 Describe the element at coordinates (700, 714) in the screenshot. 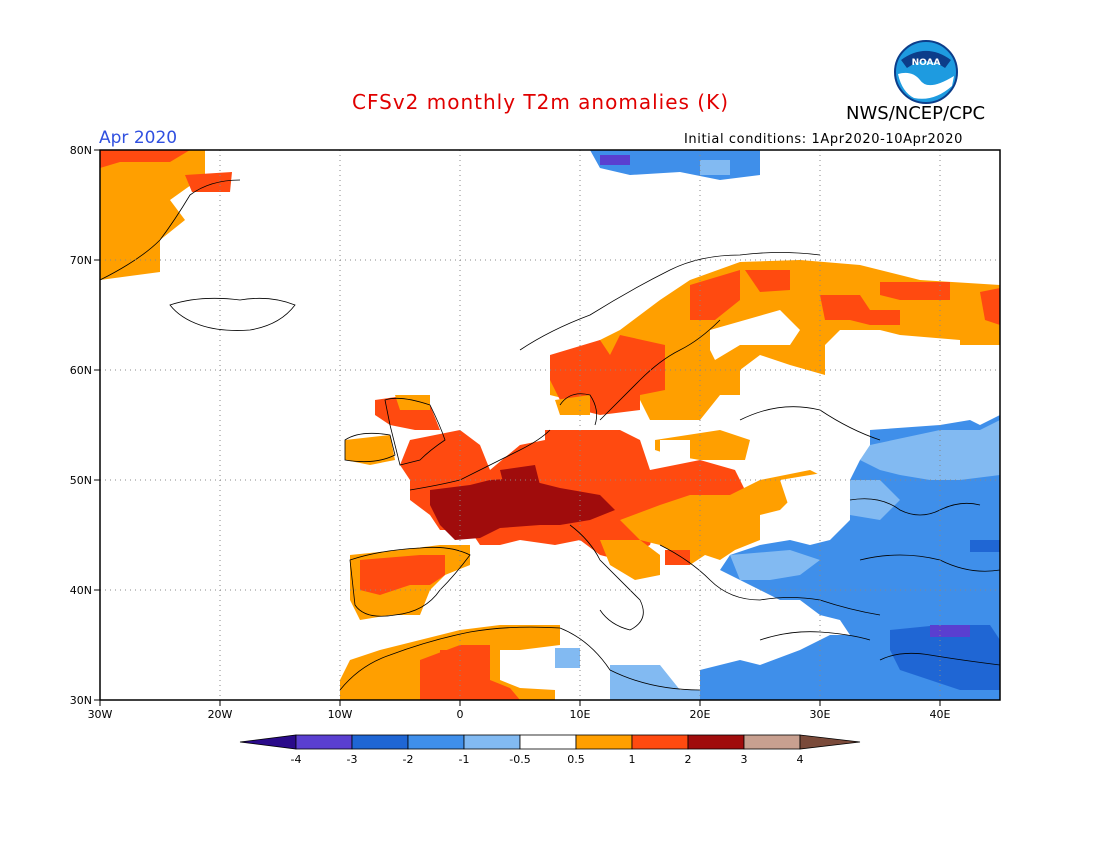

I see `lon-label: 20E` at that location.